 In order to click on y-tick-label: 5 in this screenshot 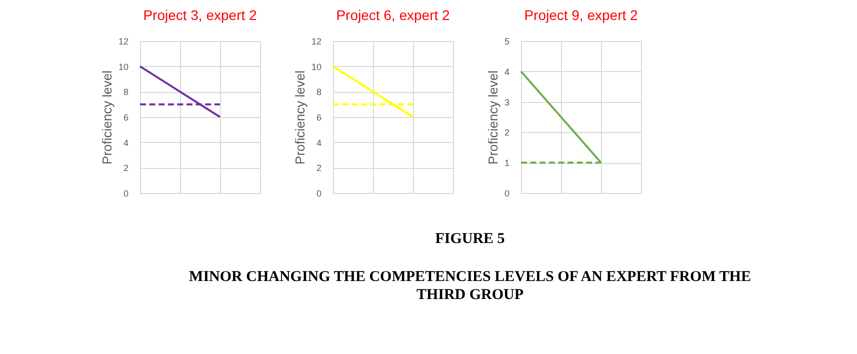, I will do `click(507, 41)`.